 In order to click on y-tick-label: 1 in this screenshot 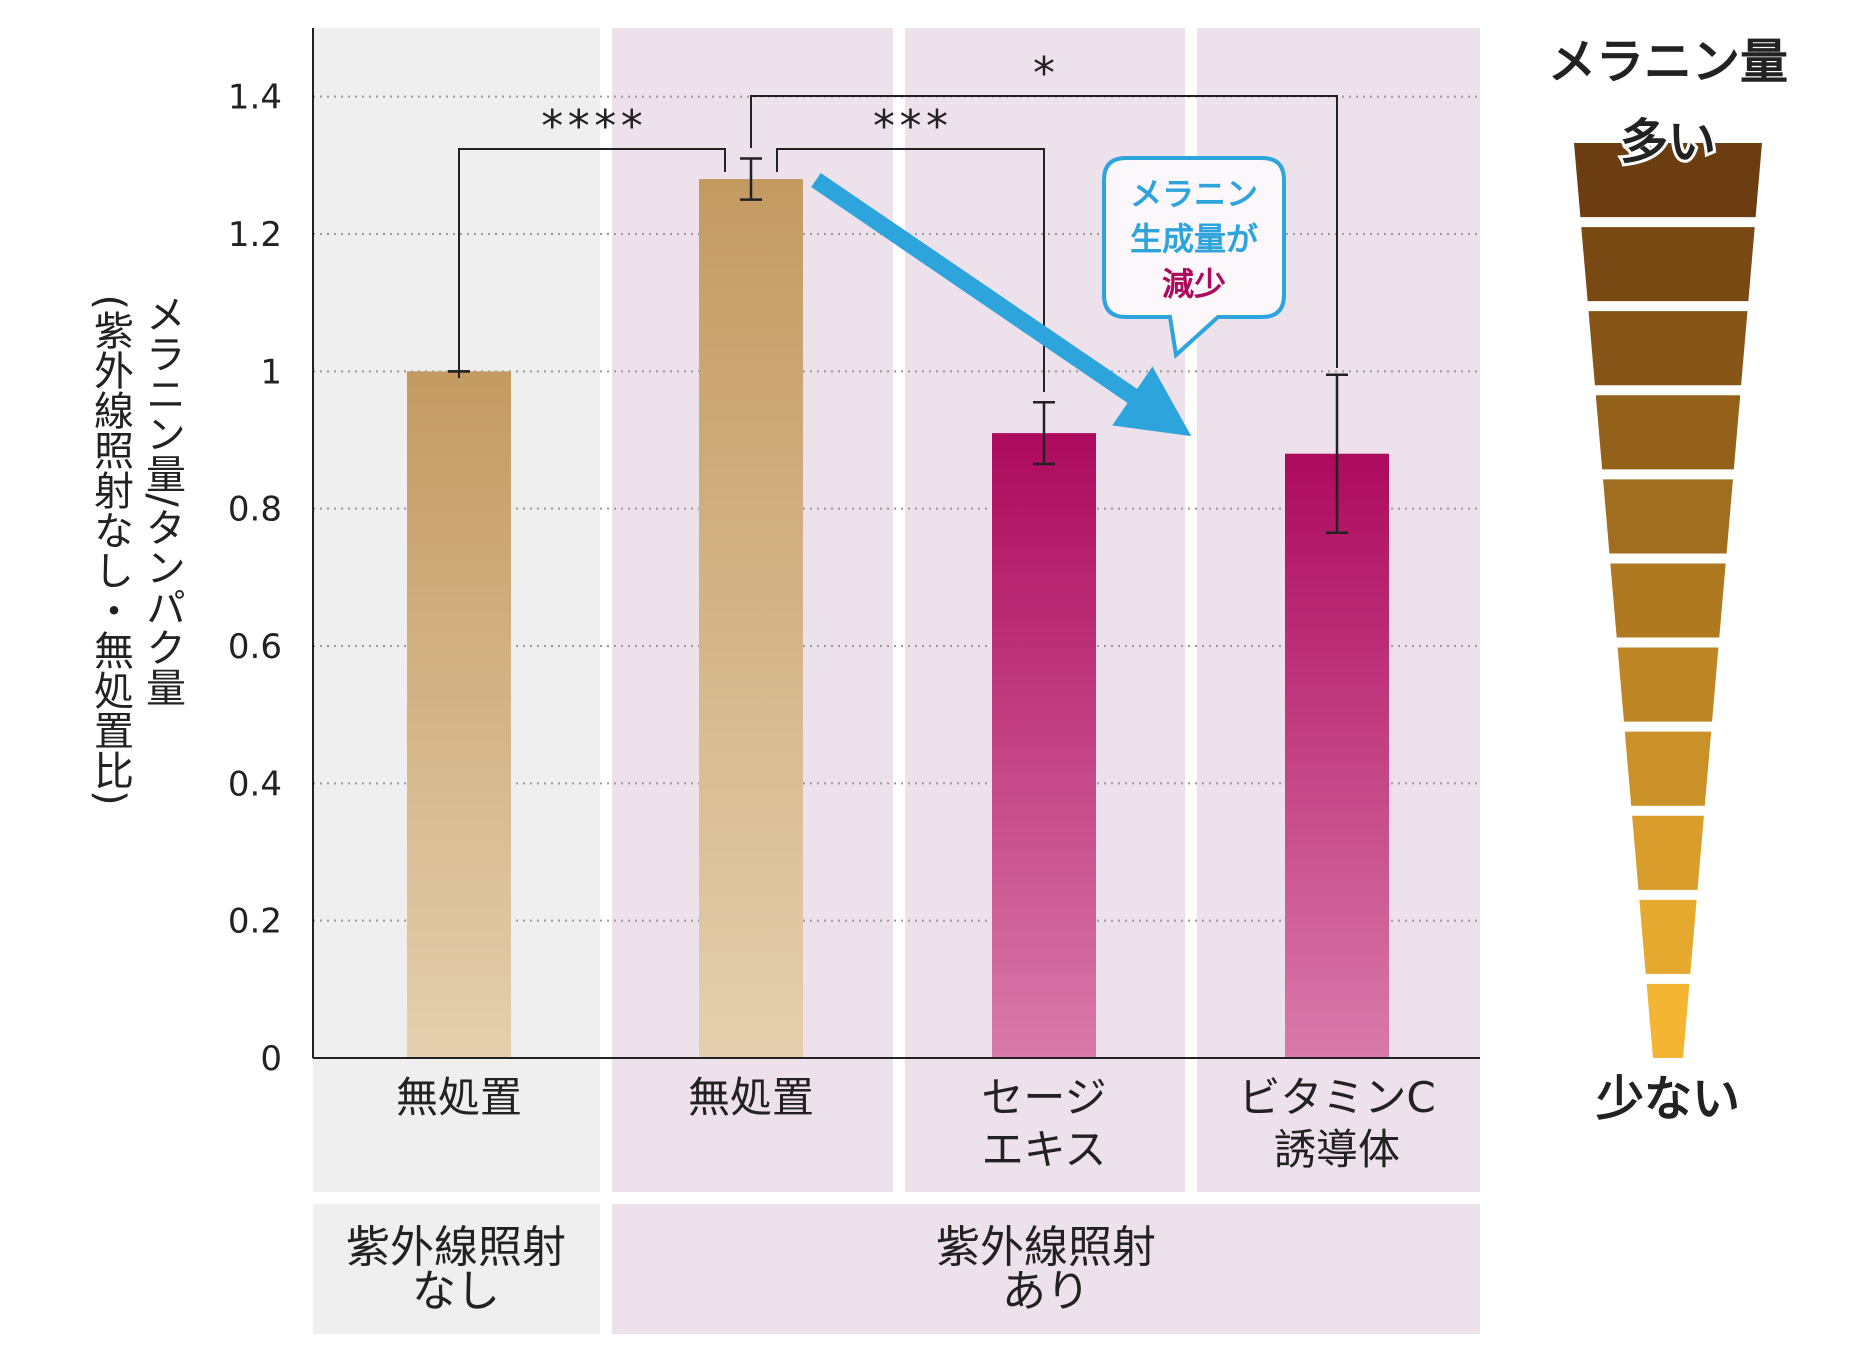, I will do `click(271, 372)`.